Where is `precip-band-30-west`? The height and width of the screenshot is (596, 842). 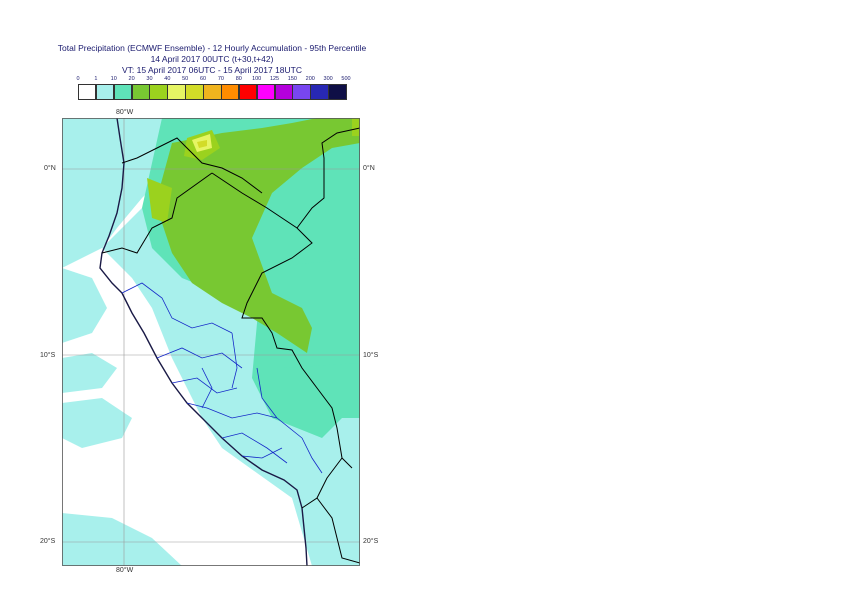 precip-band-30-west is located at coordinates (159, 200).